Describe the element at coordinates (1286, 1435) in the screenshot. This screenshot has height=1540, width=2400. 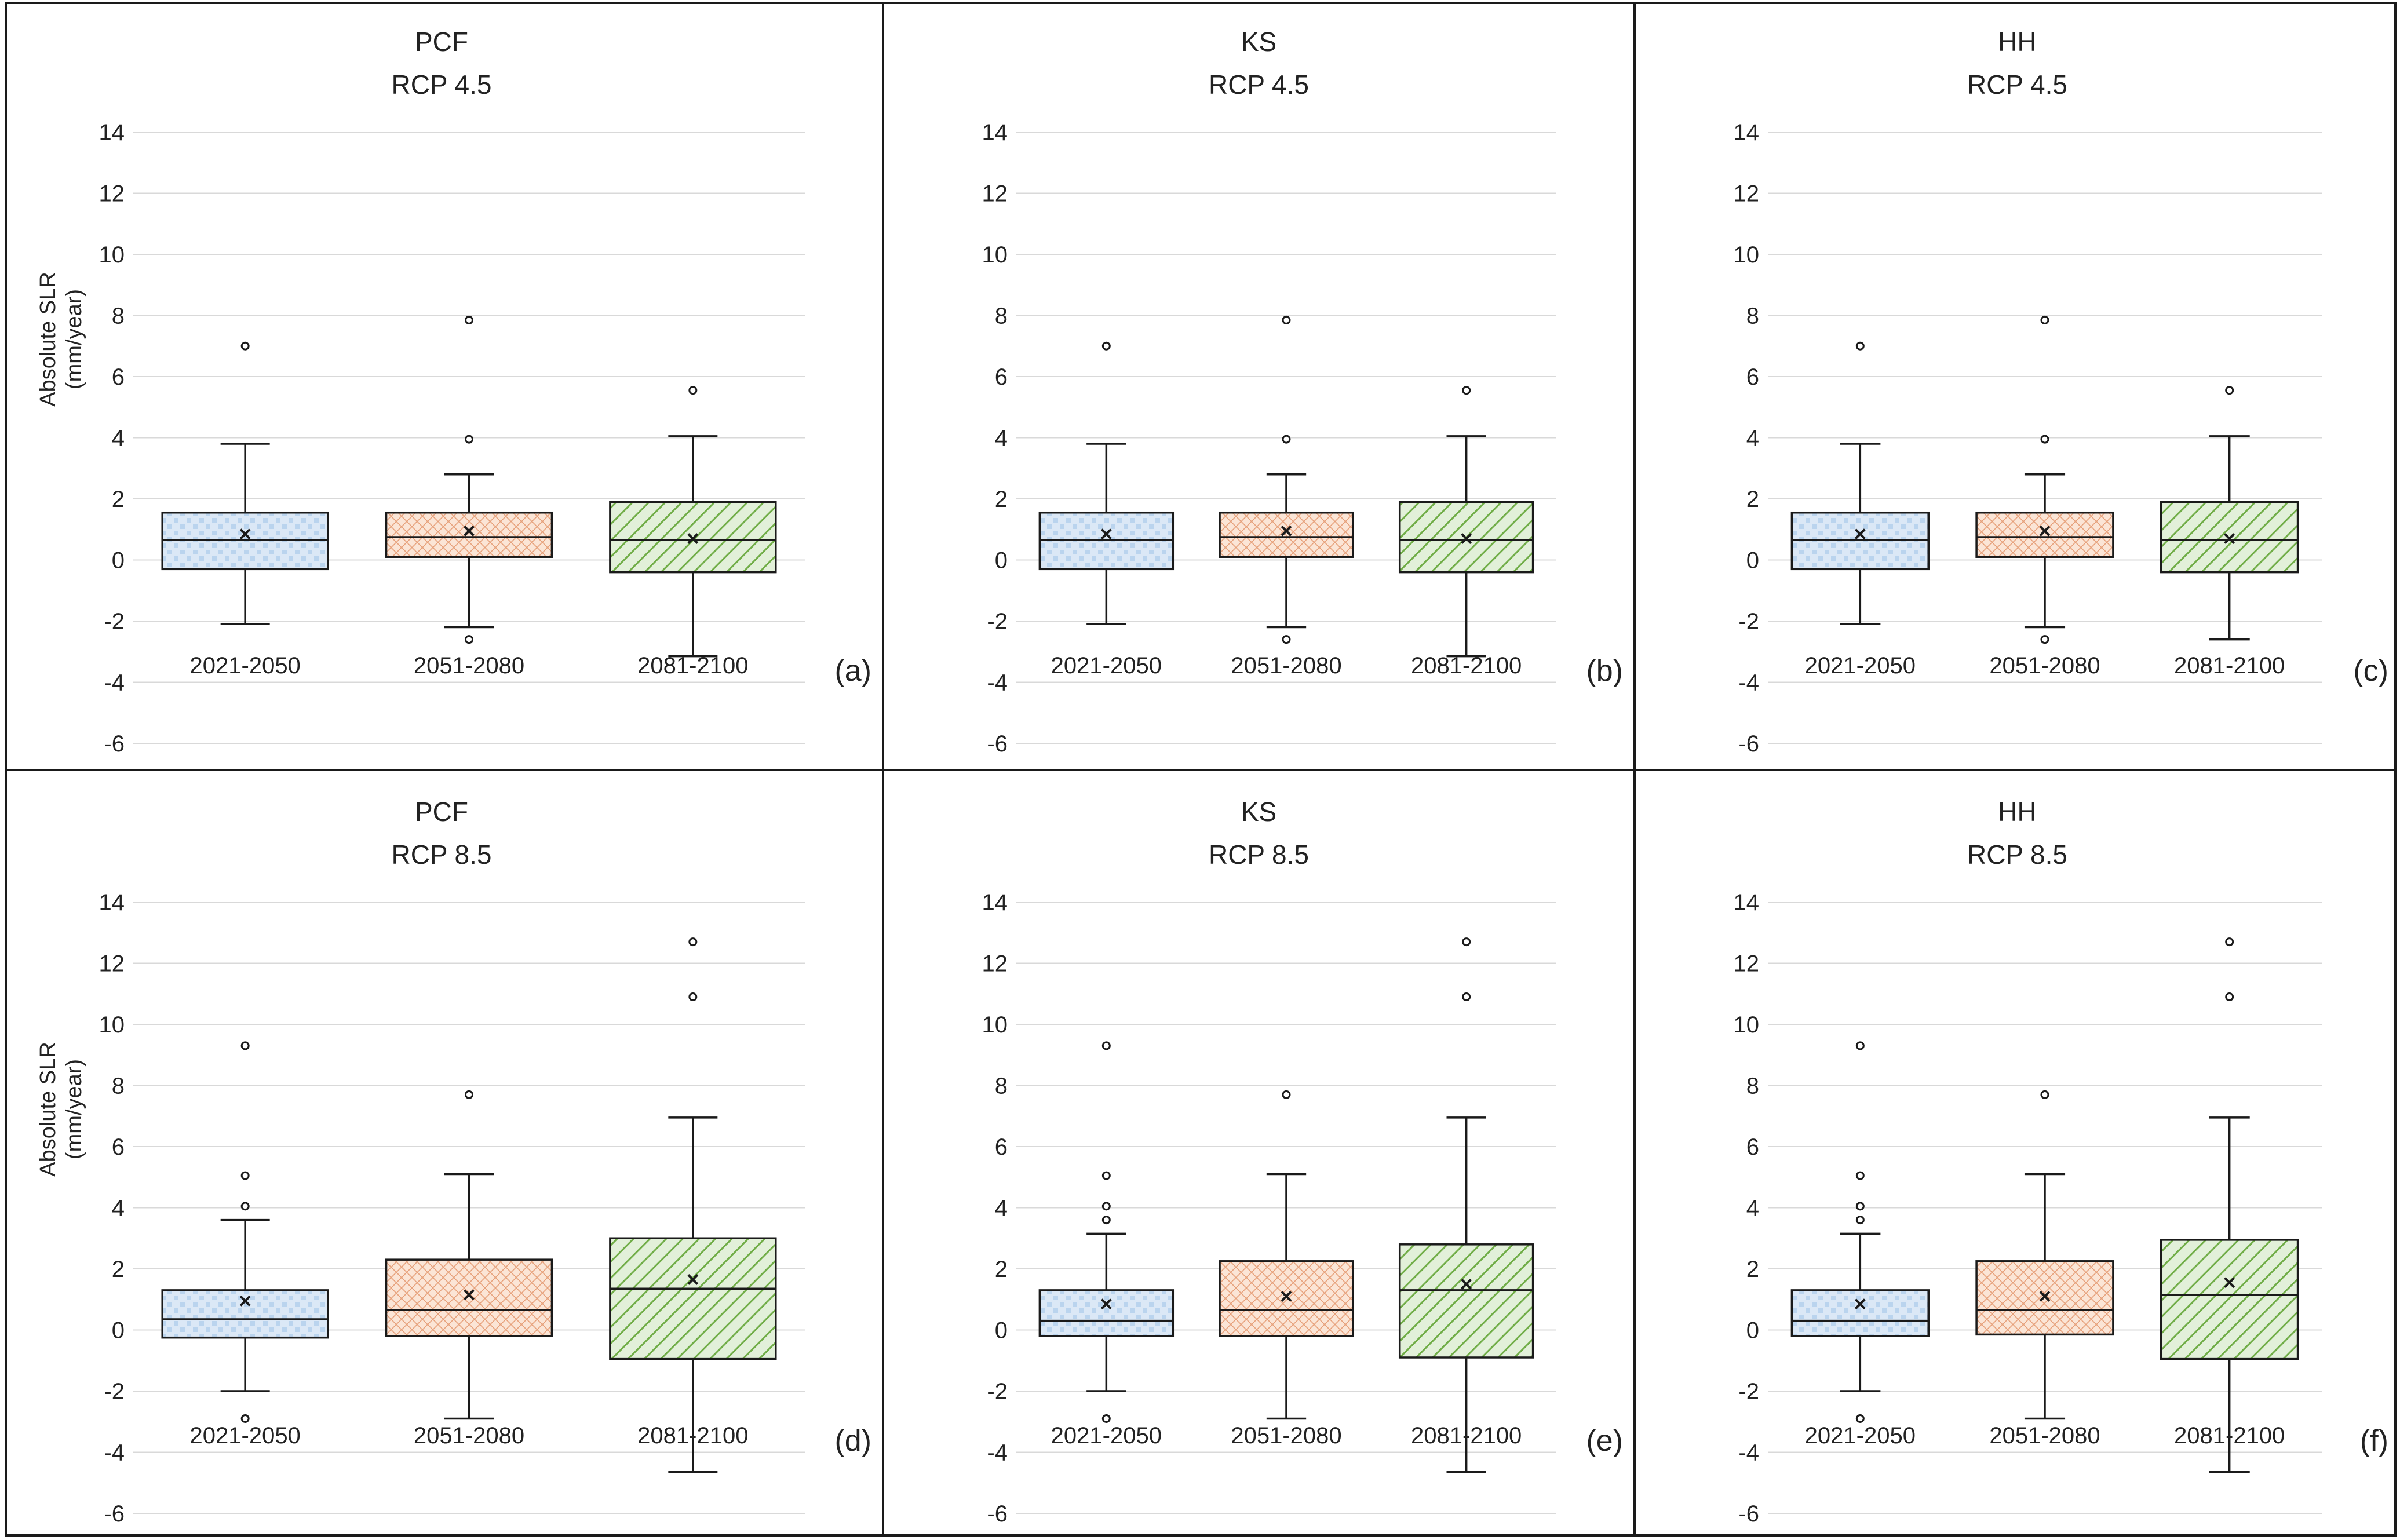
I see `category-label: 2051-2080` at that location.